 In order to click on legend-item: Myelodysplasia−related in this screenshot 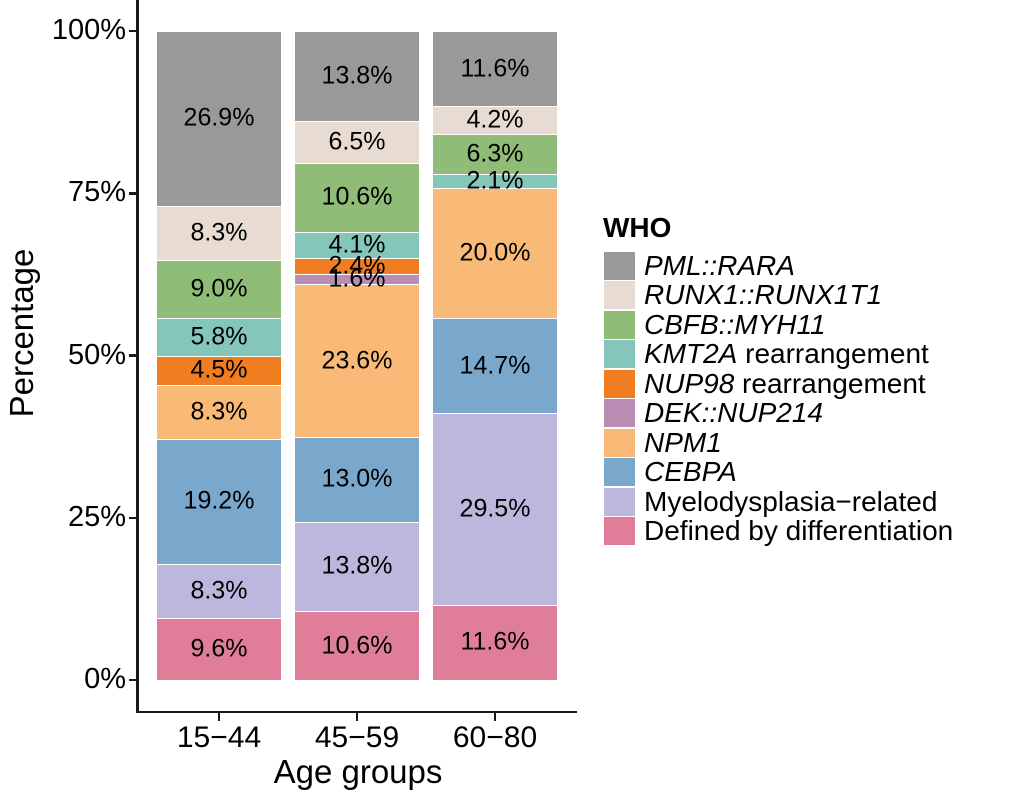, I will do `click(777, 502)`.